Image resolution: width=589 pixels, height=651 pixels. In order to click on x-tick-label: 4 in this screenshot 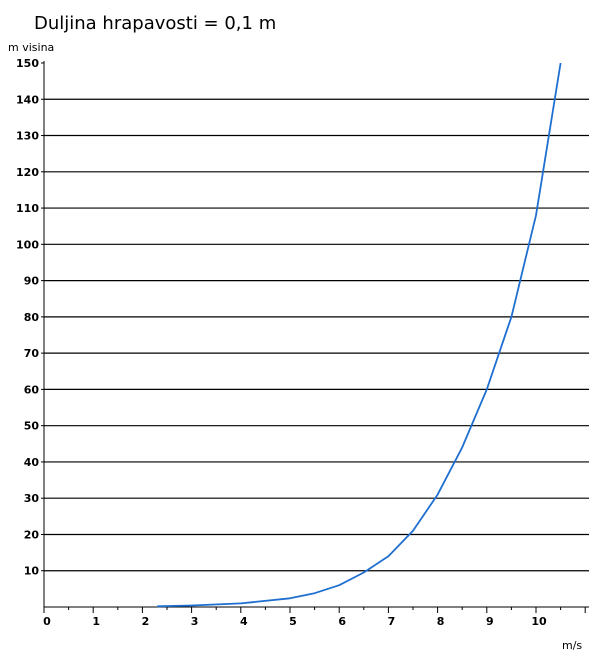, I will do `click(244, 621)`.